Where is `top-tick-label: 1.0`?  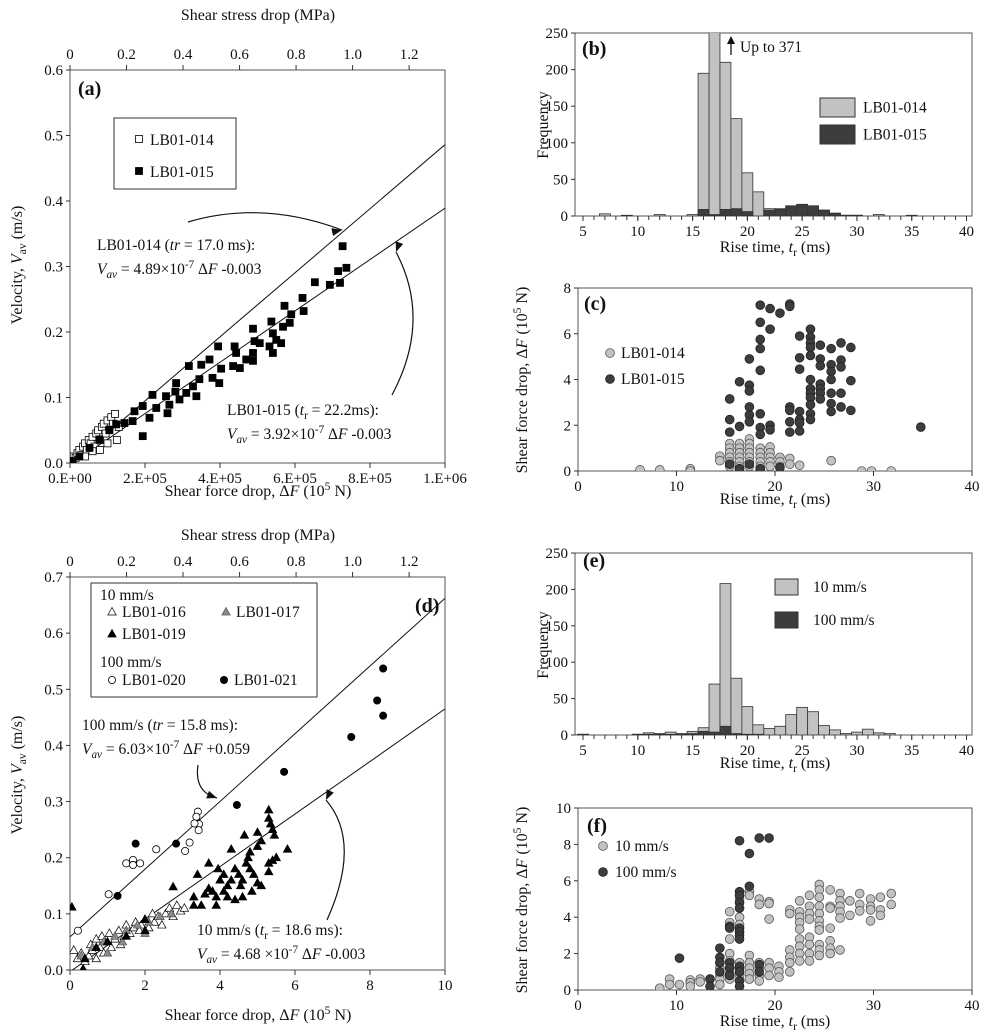 top-tick-label: 1.0 is located at coordinates (352, 562).